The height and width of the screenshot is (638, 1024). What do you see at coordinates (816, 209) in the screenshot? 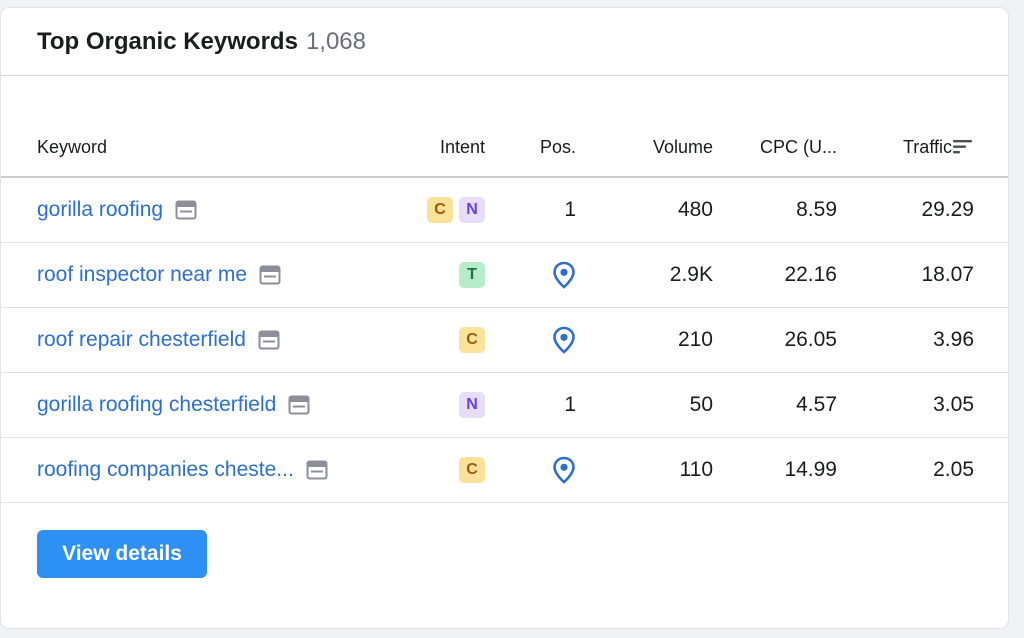
I see `cpc-cell: 8.59` at bounding box center [816, 209].